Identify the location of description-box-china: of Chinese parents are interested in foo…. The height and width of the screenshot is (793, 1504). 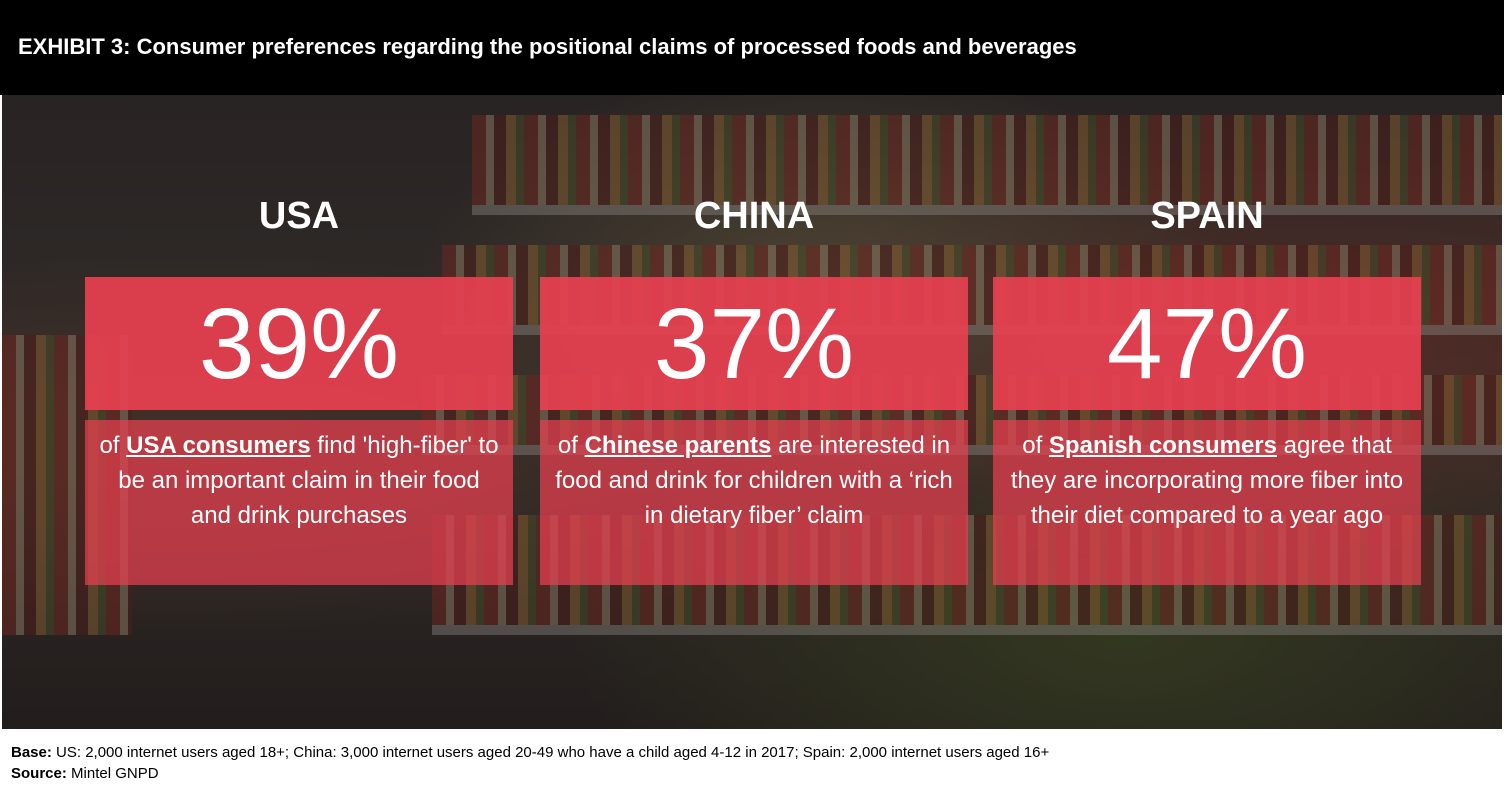
(754, 502).